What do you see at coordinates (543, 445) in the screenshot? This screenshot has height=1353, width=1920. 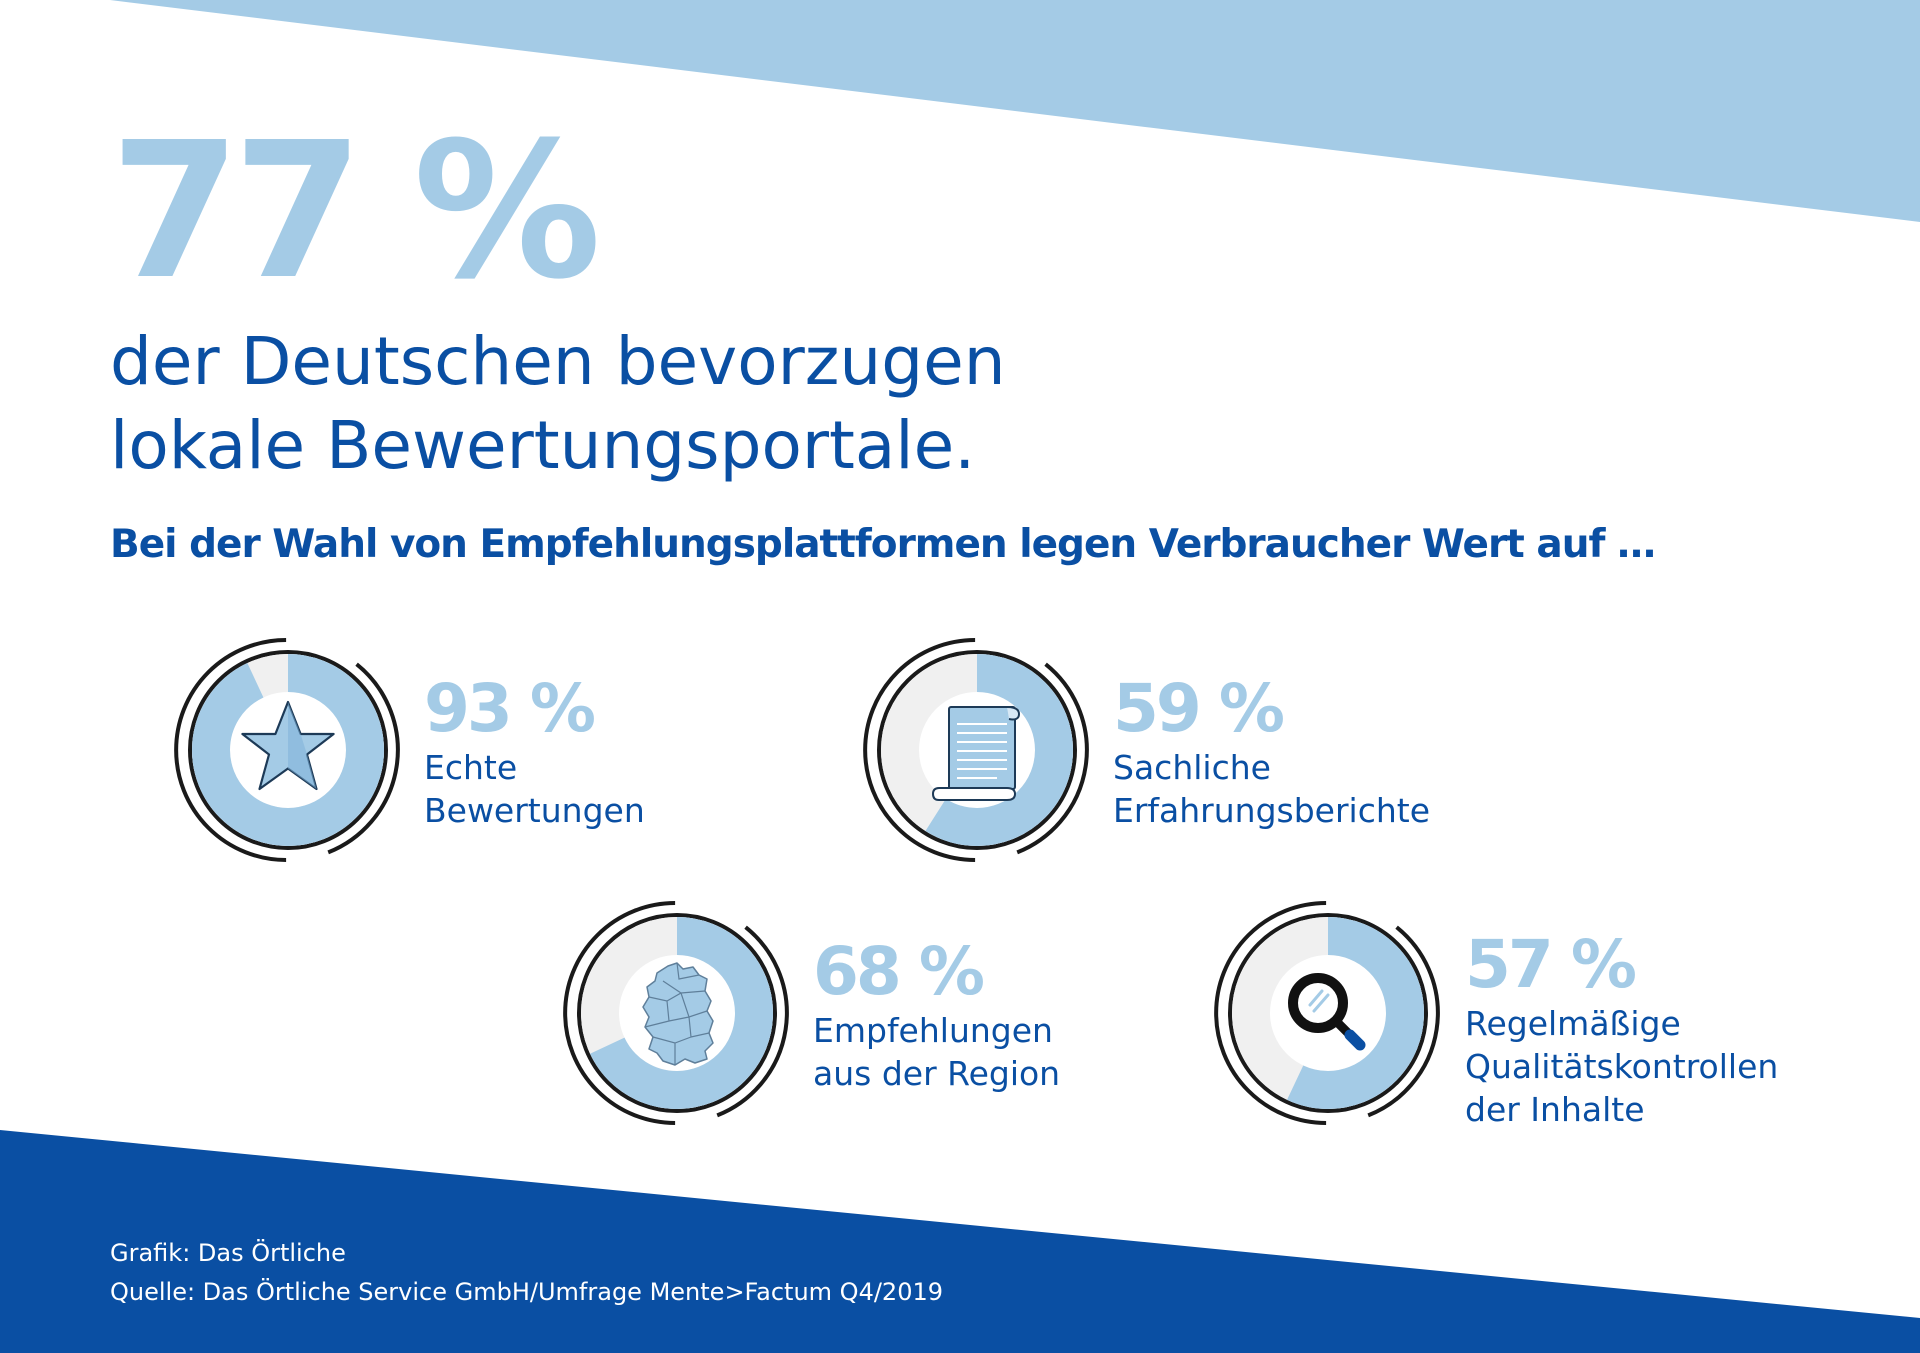 I see `headline-line-2: lokale Bewertungsportale.` at bounding box center [543, 445].